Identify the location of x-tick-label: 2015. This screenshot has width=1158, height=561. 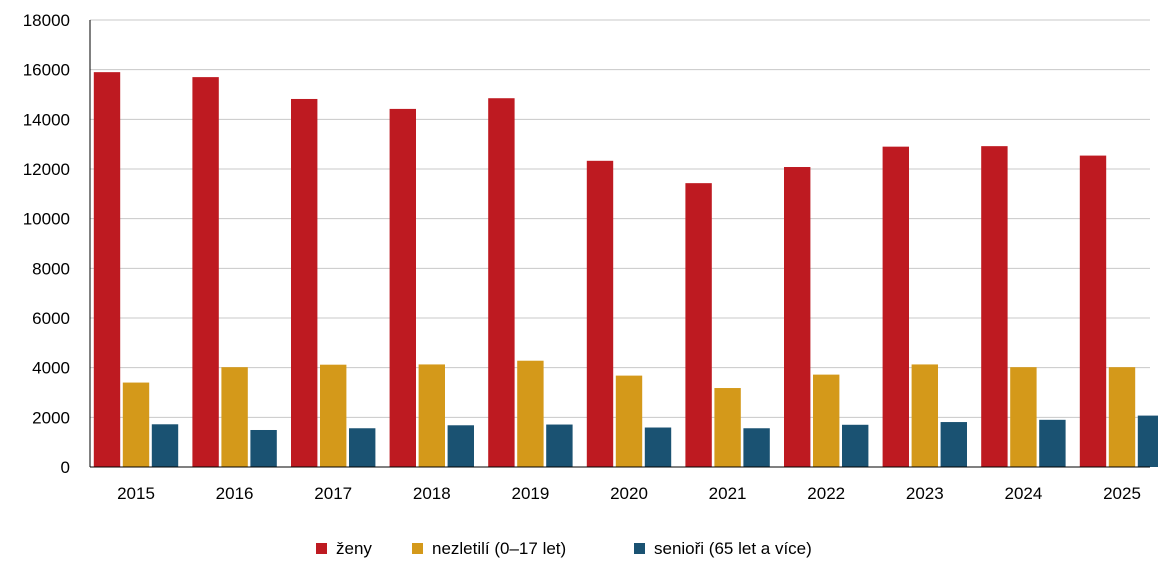
(136, 493).